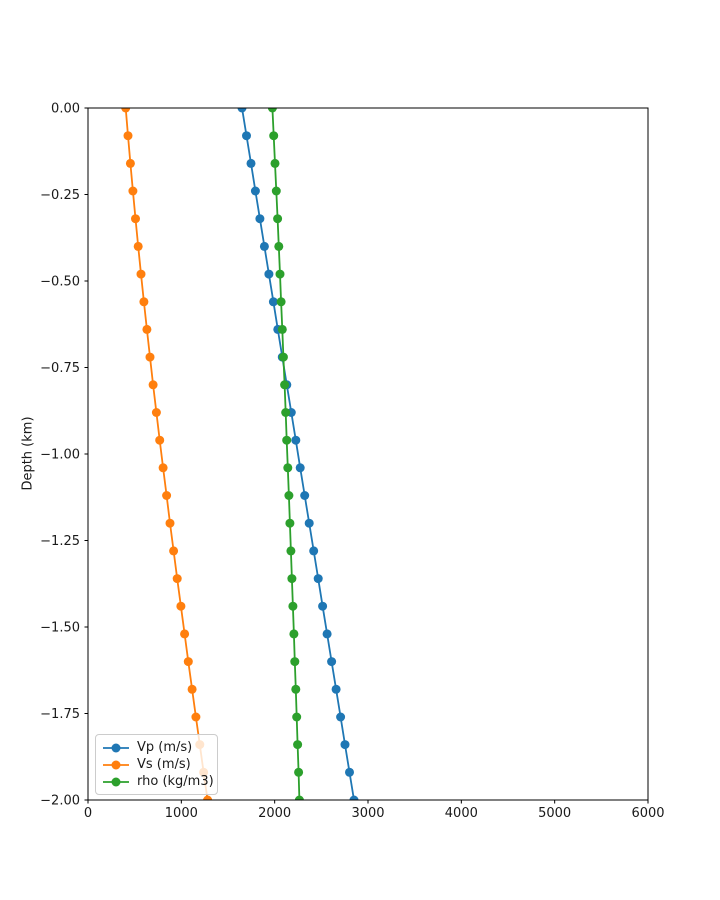 The width and height of the screenshot is (720, 900). I want to click on y-tick-label: −0.25, so click(60, 195).